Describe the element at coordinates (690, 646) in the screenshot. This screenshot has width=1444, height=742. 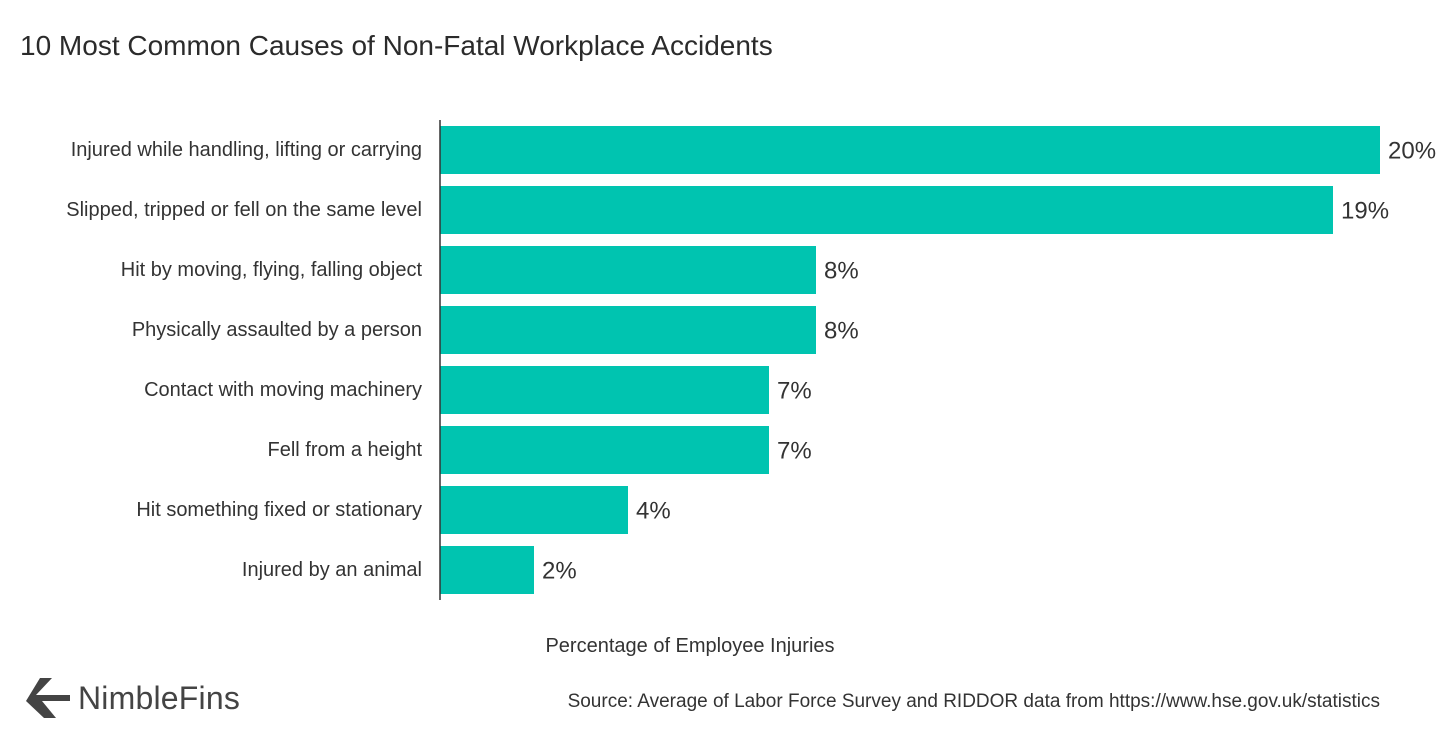
I see `x-axis-label: Percentage of Employee Injuries` at that location.